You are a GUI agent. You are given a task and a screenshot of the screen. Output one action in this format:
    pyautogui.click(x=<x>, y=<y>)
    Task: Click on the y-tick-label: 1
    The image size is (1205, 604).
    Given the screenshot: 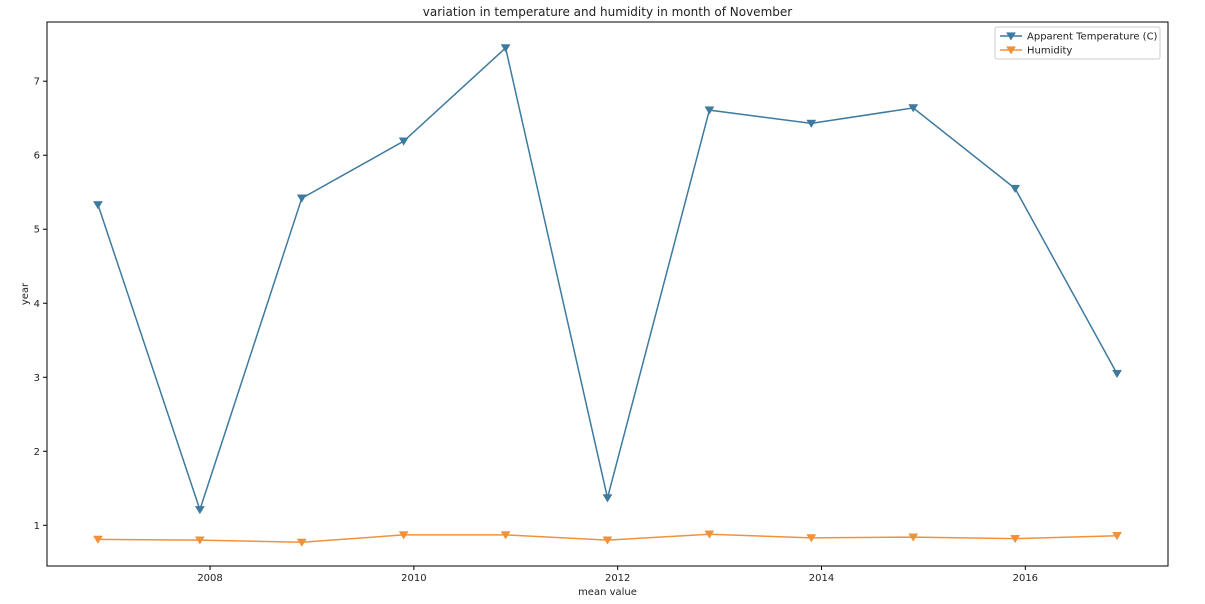 What is the action you would take?
    pyautogui.click(x=37, y=526)
    